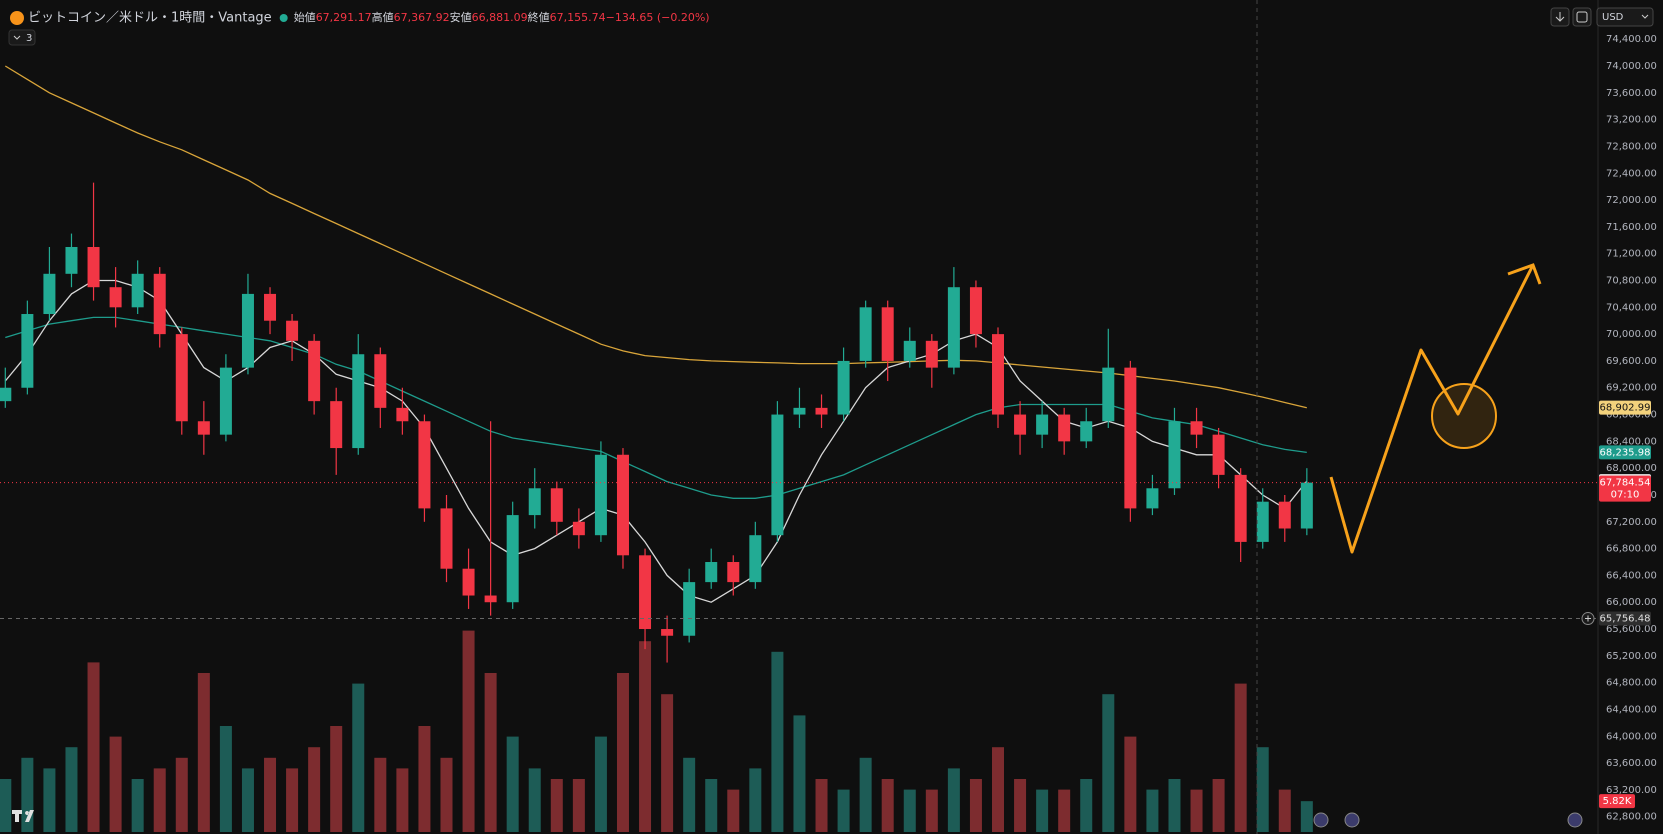  Describe the element at coordinates (1631, 66) in the screenshot. I see `y-tick-label: 74,000.00` at that location.